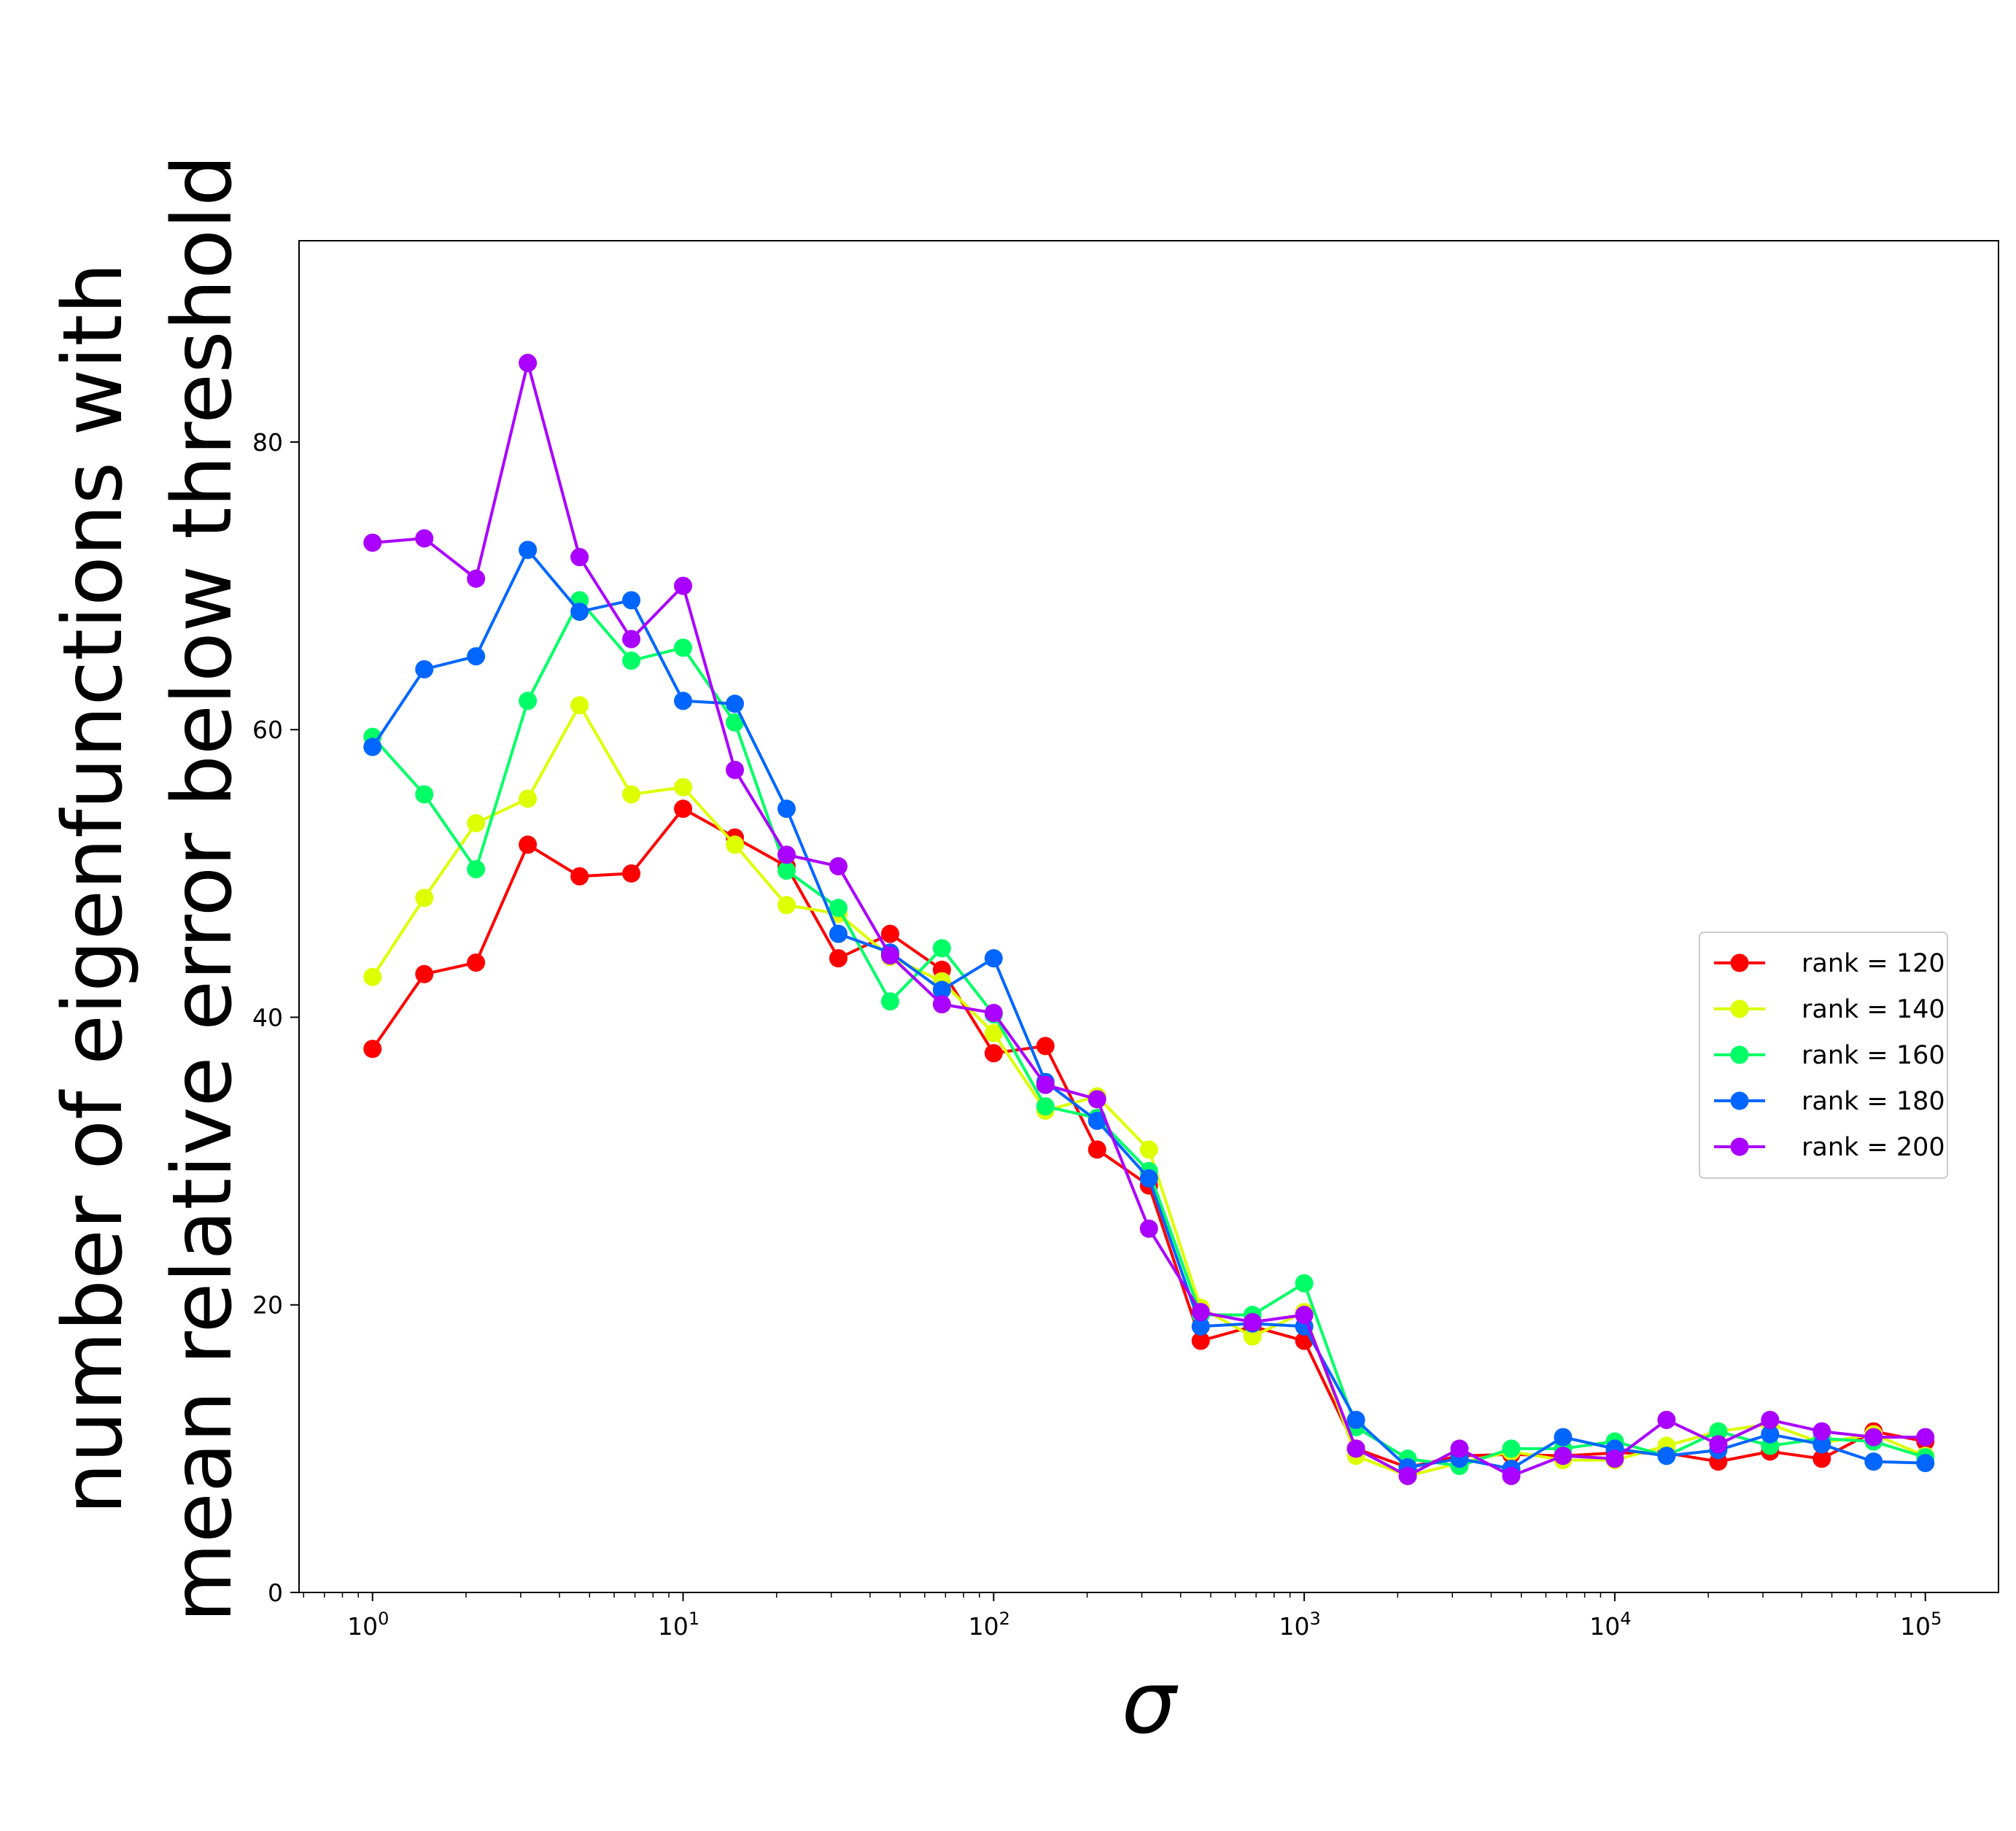 This screenshot has height=1831, width=2016. Describe the element at coordinates (267, 1305) in the screenshot. I see `y-tick-label: 20` at that location.